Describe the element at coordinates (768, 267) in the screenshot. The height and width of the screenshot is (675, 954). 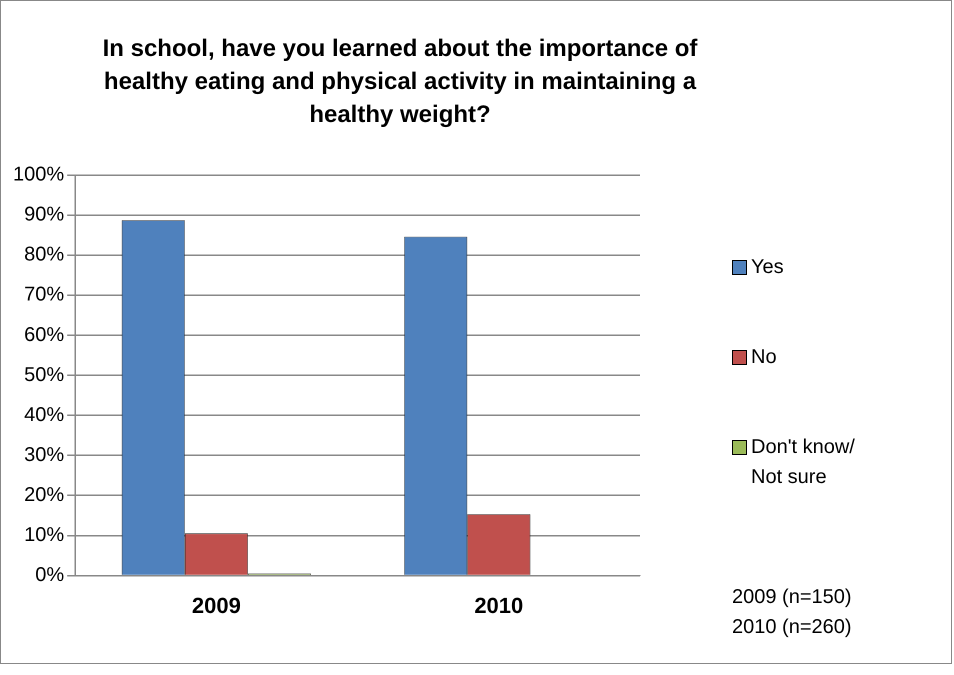
I see `legend-label: Yes` at that location.